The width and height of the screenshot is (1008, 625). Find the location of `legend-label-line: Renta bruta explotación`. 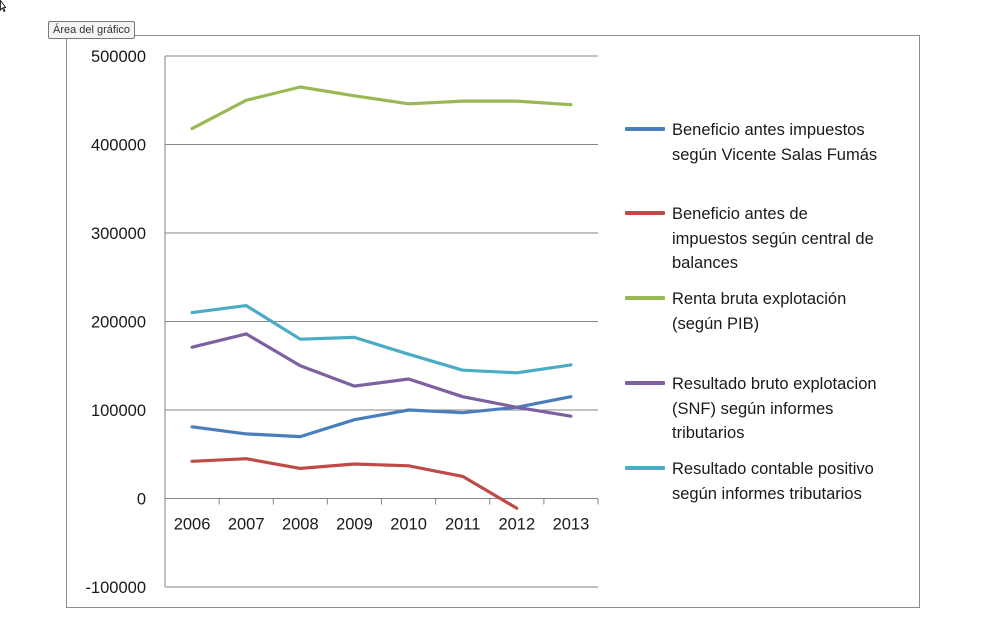

legend-label-line: Renta bruta explotación is located at coordinates (759, 299).